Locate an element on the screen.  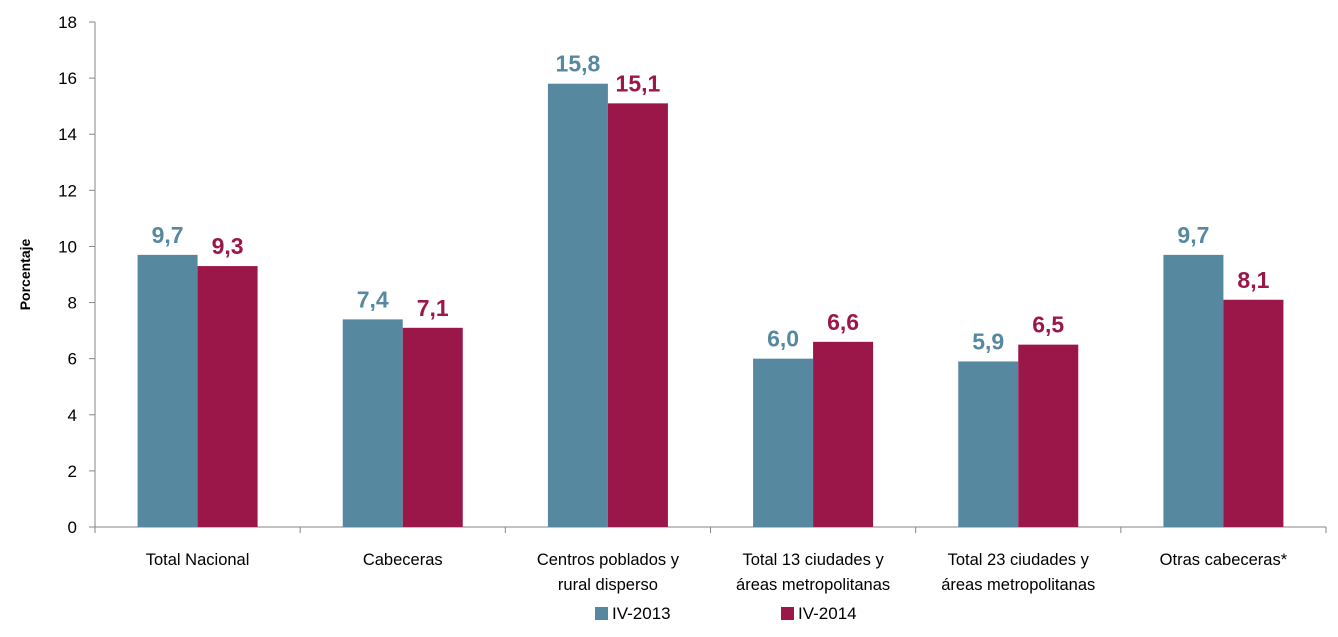
x-category-label: rural disperso is located at coordinates (608, 585).